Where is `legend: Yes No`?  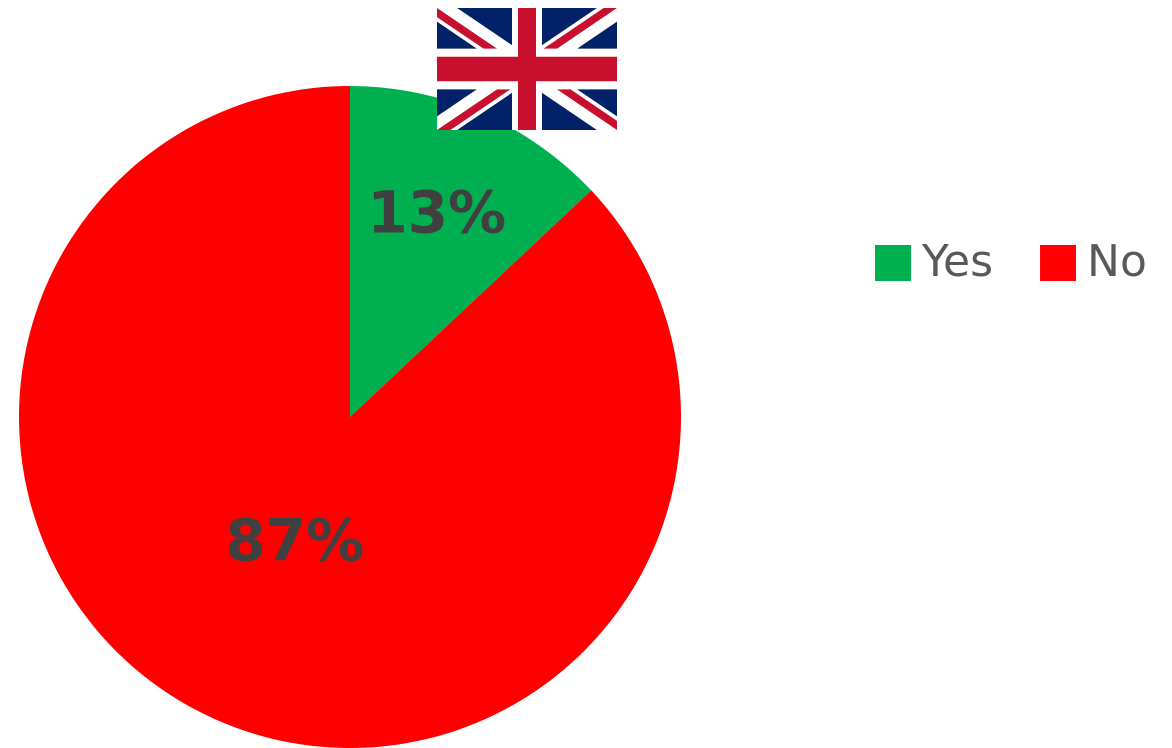
legend: Yes No is located at coordinates (1011, 261).